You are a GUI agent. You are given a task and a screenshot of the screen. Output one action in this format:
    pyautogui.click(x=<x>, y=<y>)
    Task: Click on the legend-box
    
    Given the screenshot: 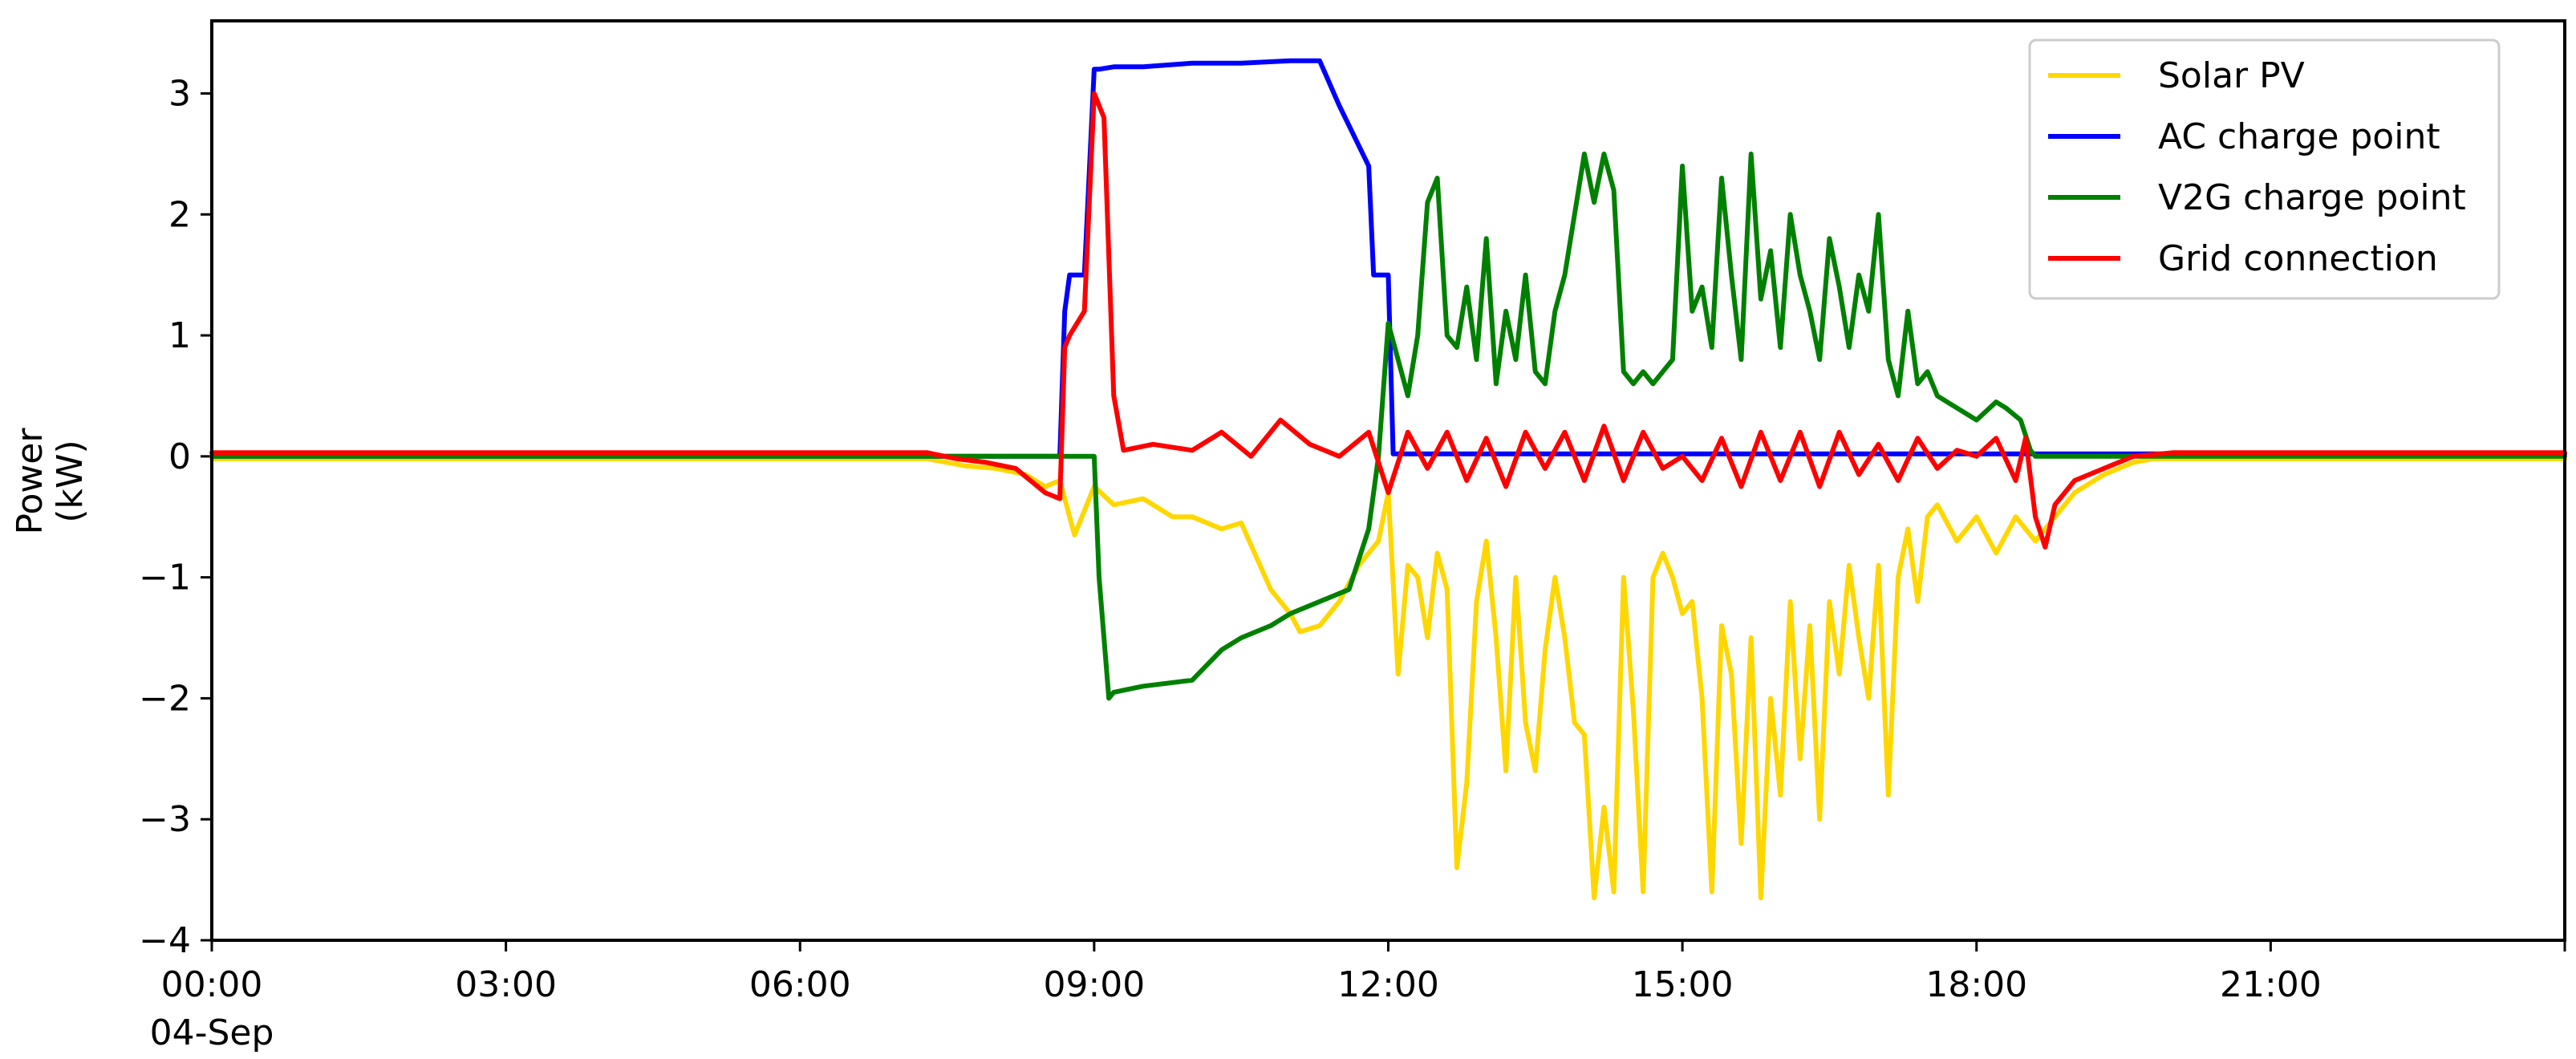 What is the action you would take?
    pyautogui.click(x=2264, y=169)
    